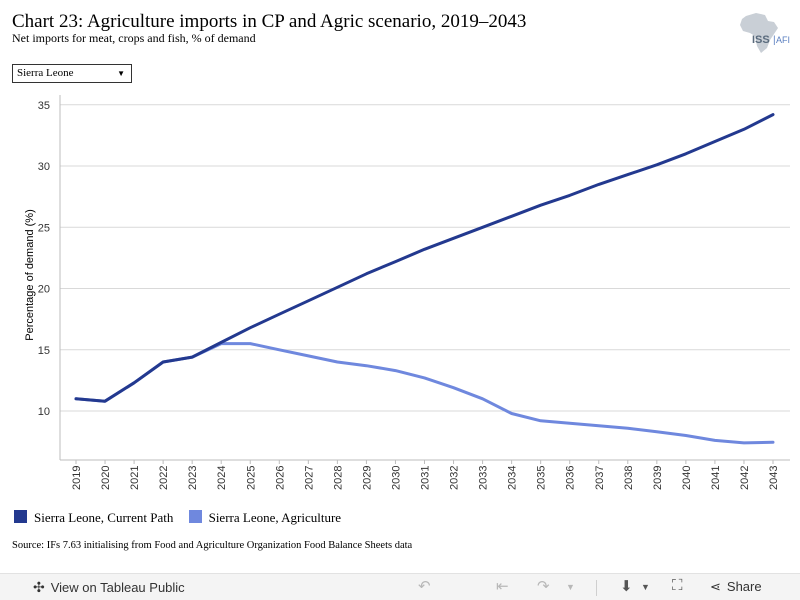  Describe the element at coordinates (44, 106) in the screenshot. I see `y-tick-label: 35` at that location.